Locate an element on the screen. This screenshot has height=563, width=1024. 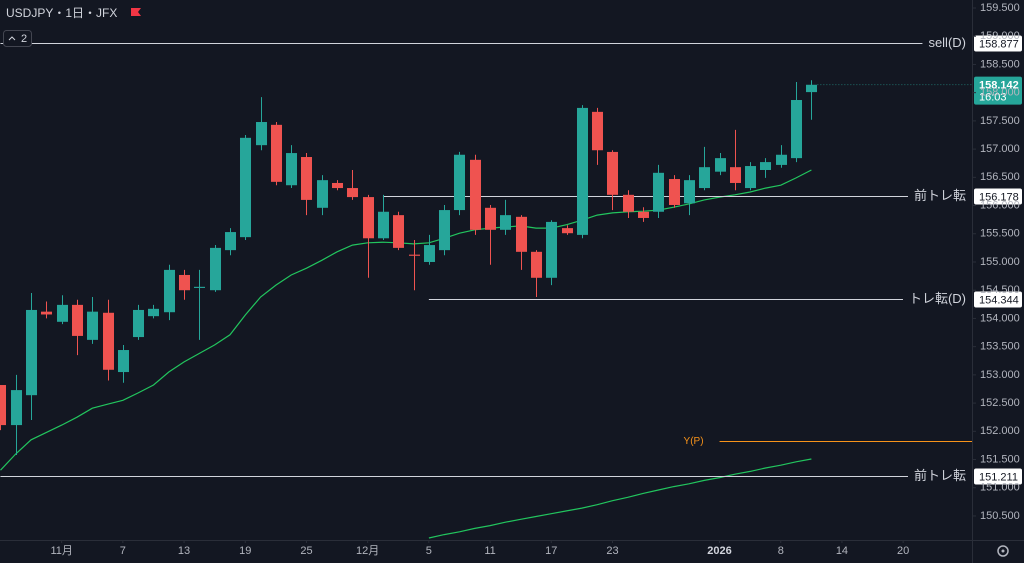
x-tick-label: 19 is located at coordinates (245, 551).